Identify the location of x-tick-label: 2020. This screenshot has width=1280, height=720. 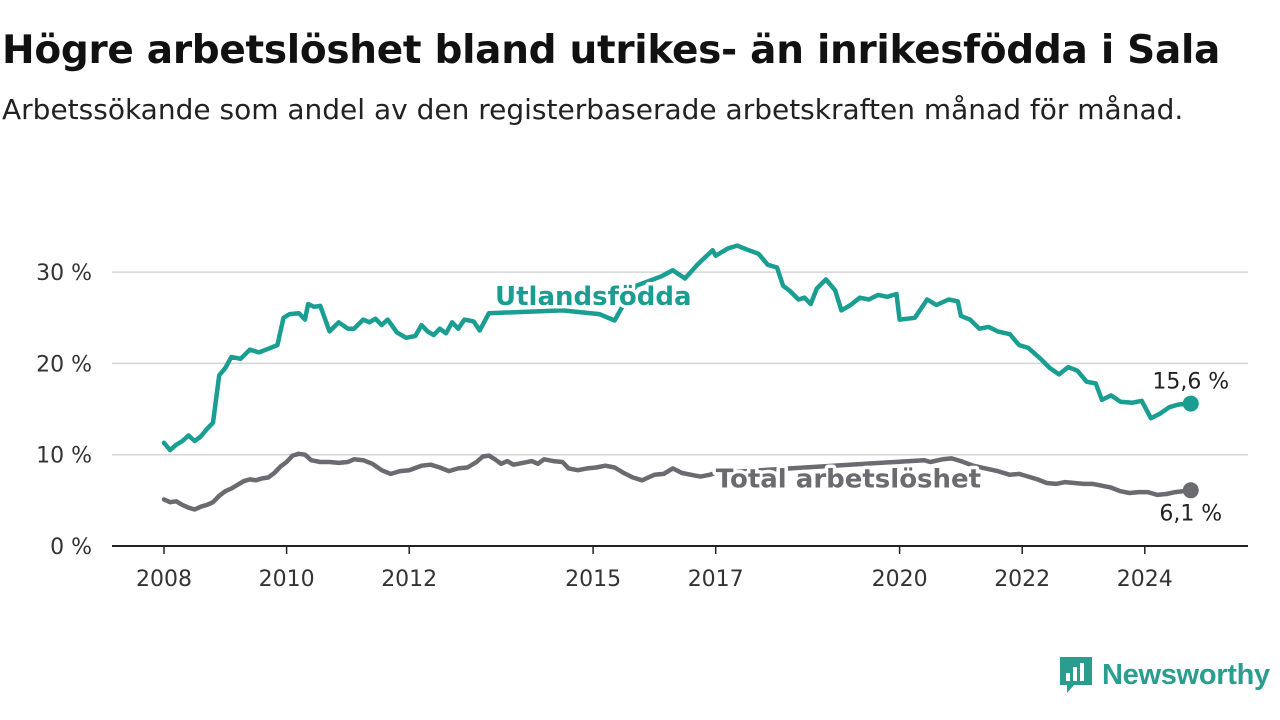
(900, 579).